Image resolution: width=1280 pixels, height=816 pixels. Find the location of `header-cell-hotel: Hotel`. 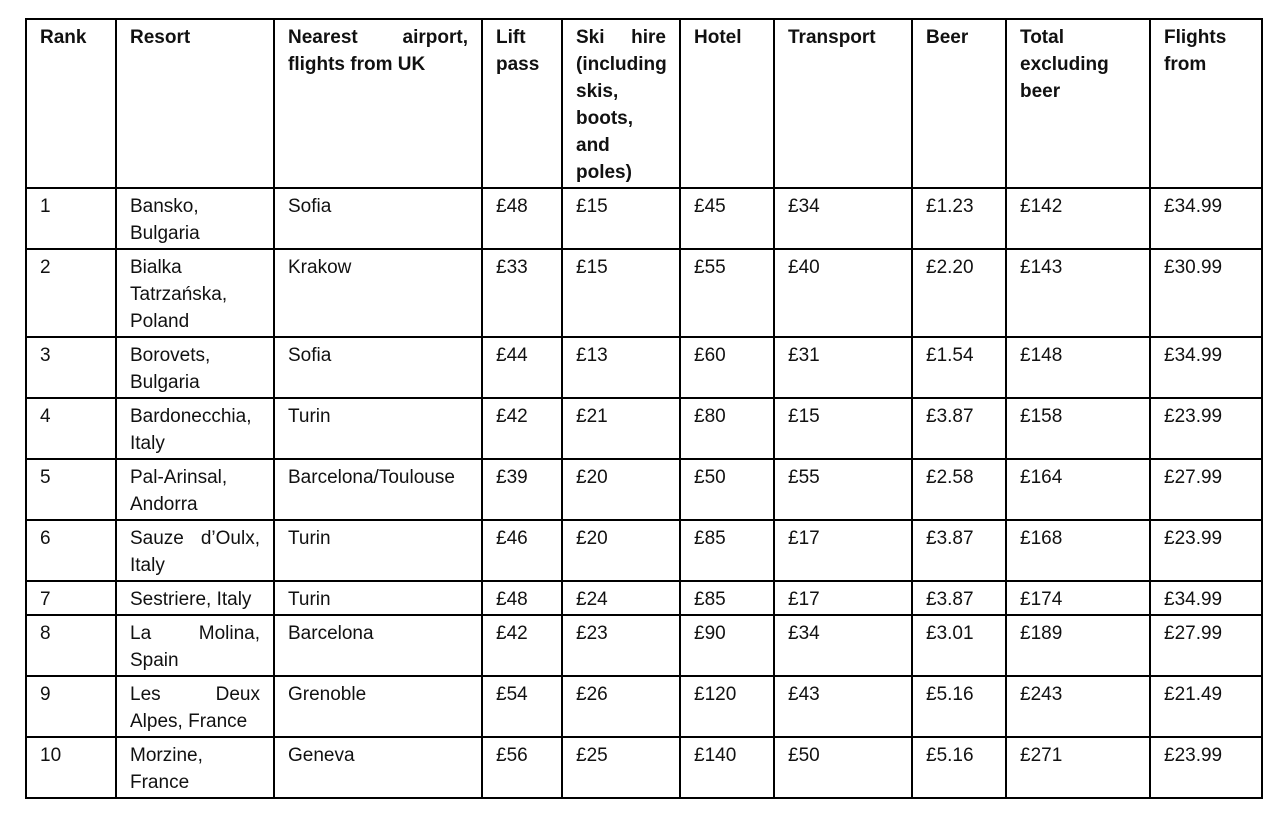

header-cell-hotel: Hotel is located at coordinates (727, 103).